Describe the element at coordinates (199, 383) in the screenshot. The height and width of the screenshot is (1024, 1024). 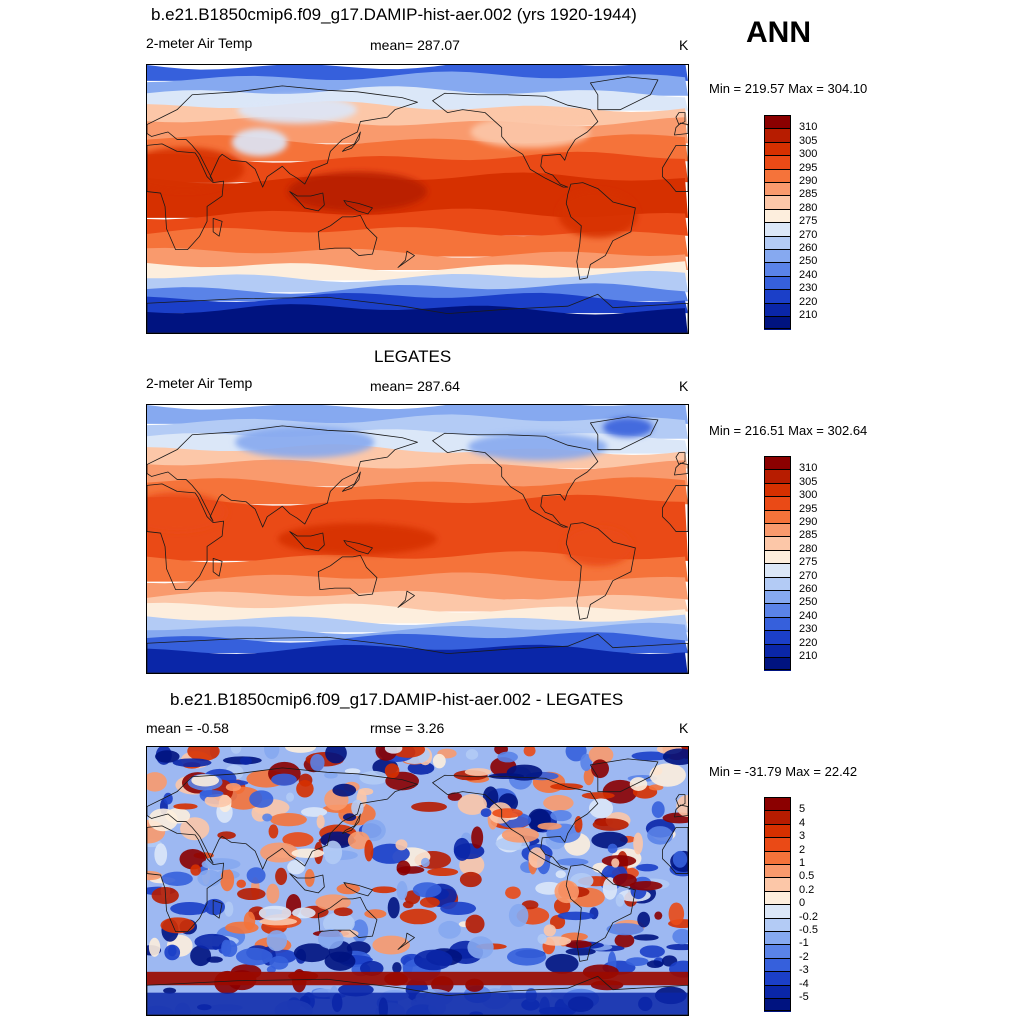
I see `panel-2-variable-label: 2-meter Air Temp` at that location.